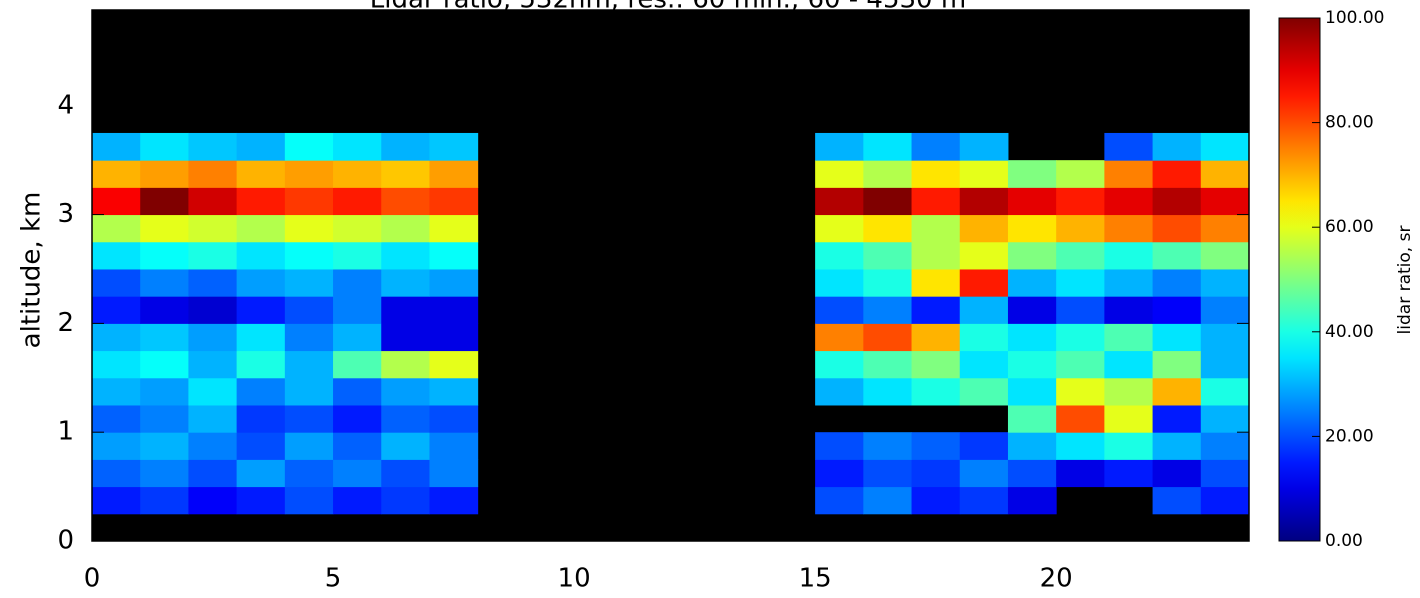 The height and width of the screenshot is (598, 1420). I want to click on colorbar-label: lidar ratio, sr, so click(1405, 280).